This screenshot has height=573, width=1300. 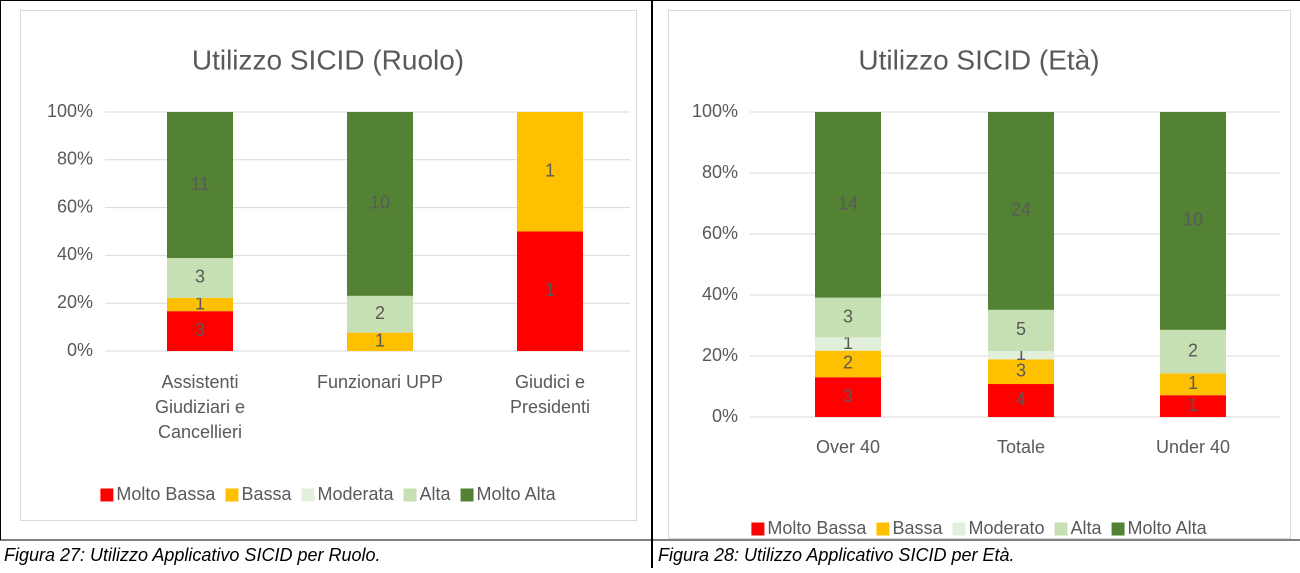 I want to click on data-label: 4, so click(x=1021, y=399).